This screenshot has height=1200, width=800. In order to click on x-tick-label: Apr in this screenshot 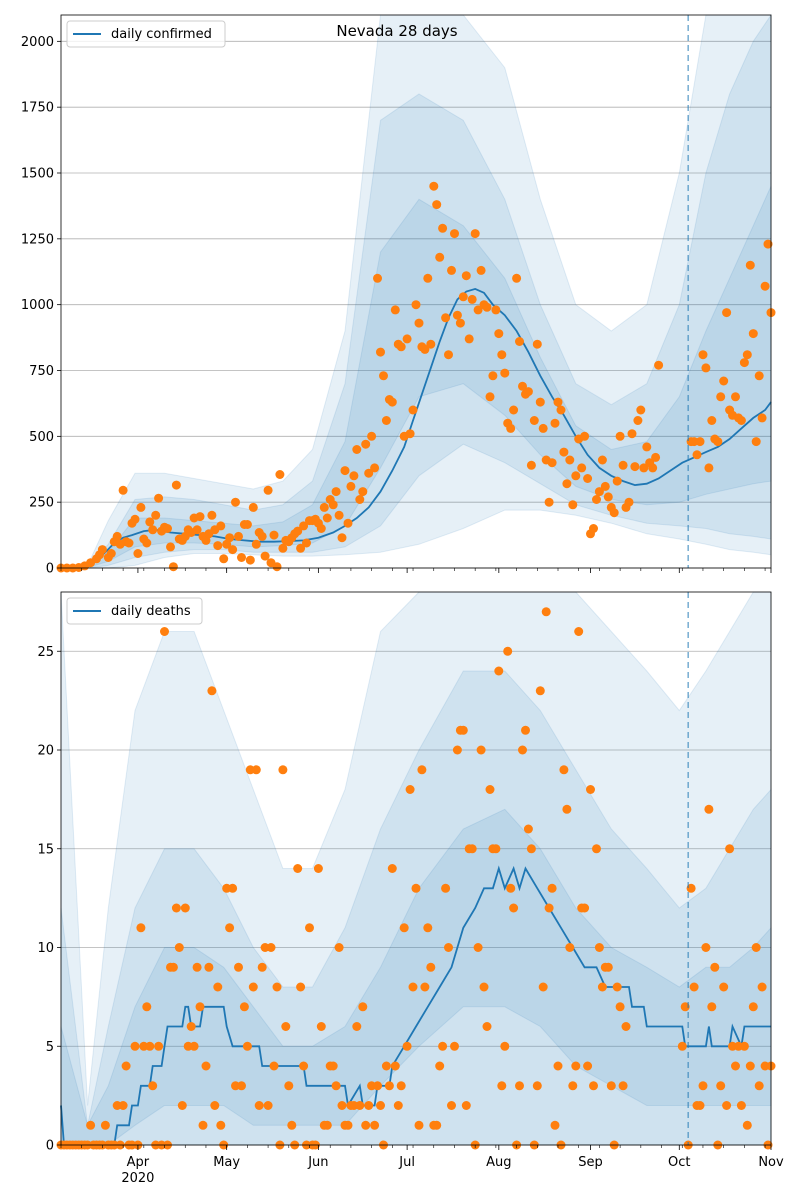, I will do `click(138, 1162)`.